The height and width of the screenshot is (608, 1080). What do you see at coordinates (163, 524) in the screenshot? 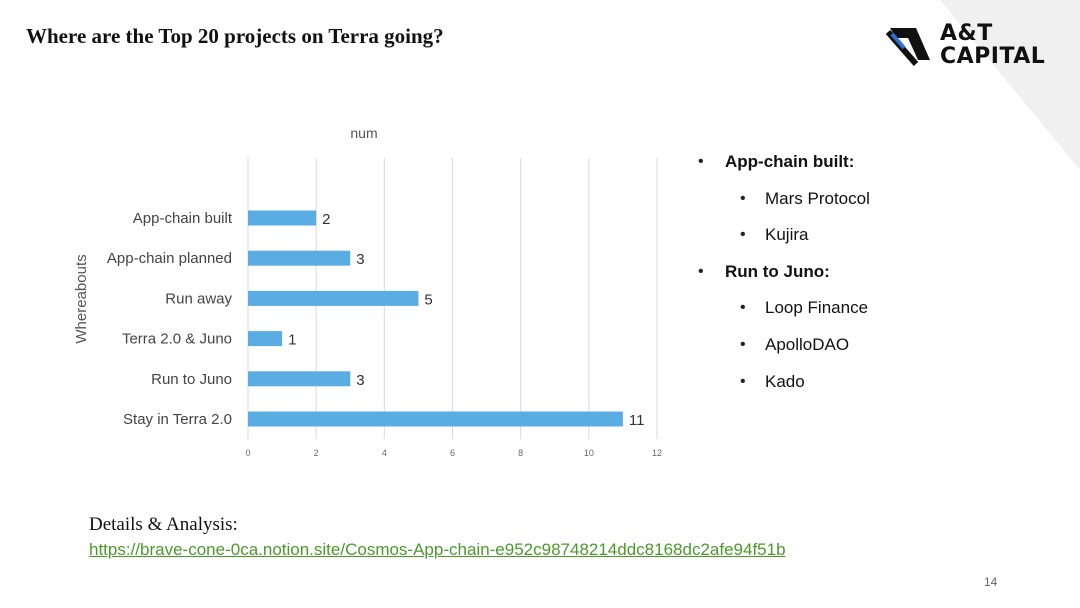
I see `details-label: Details & Analysis:` at bounding box center [163, 524].